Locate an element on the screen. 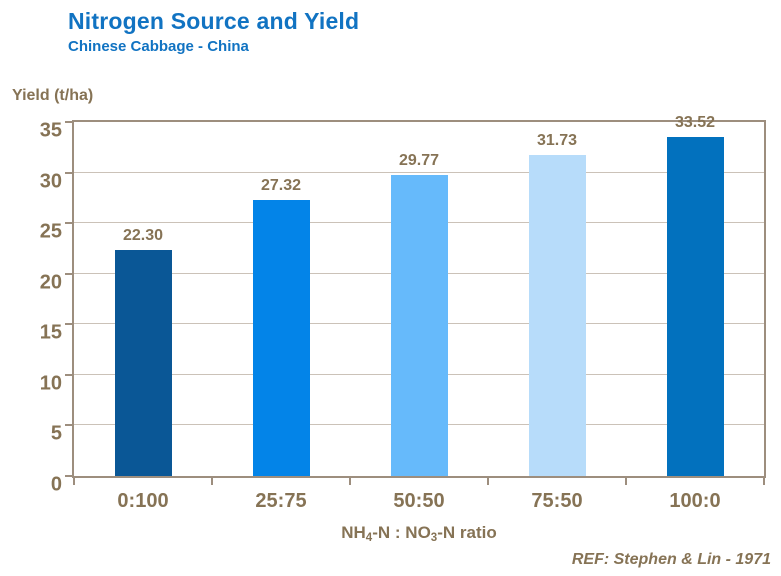 Image resolution: width=781 pixels, height=576 pixels. y-tick-label: 15 is located at coordinates (50, 332).